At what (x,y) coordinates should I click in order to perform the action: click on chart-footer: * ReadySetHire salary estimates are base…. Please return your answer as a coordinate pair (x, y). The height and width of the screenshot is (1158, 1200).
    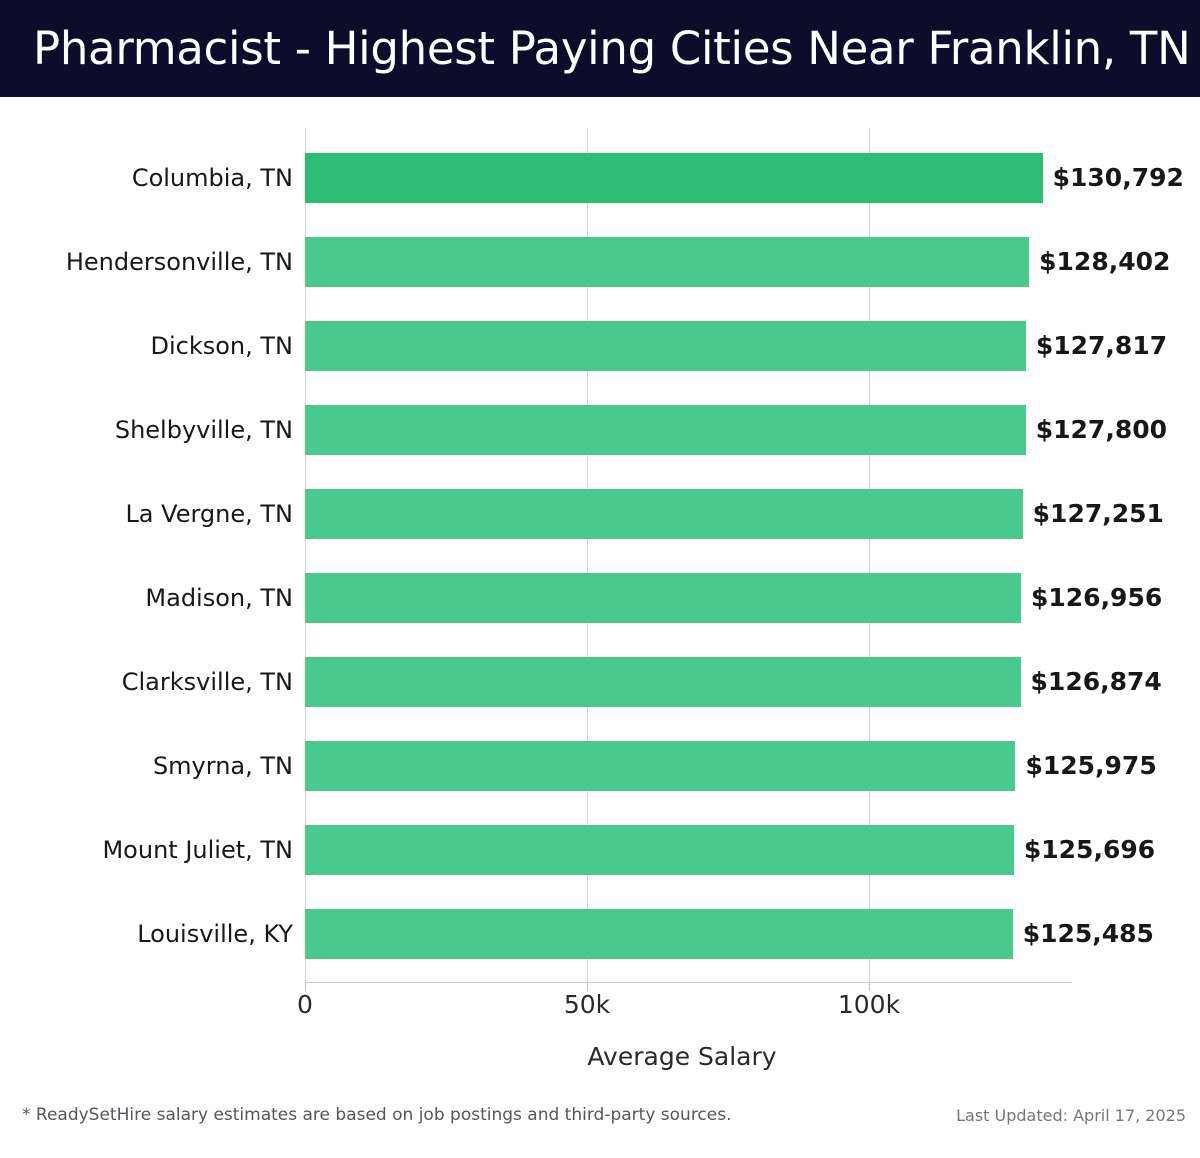
    Looking at the image, I should click on (600, 1131).